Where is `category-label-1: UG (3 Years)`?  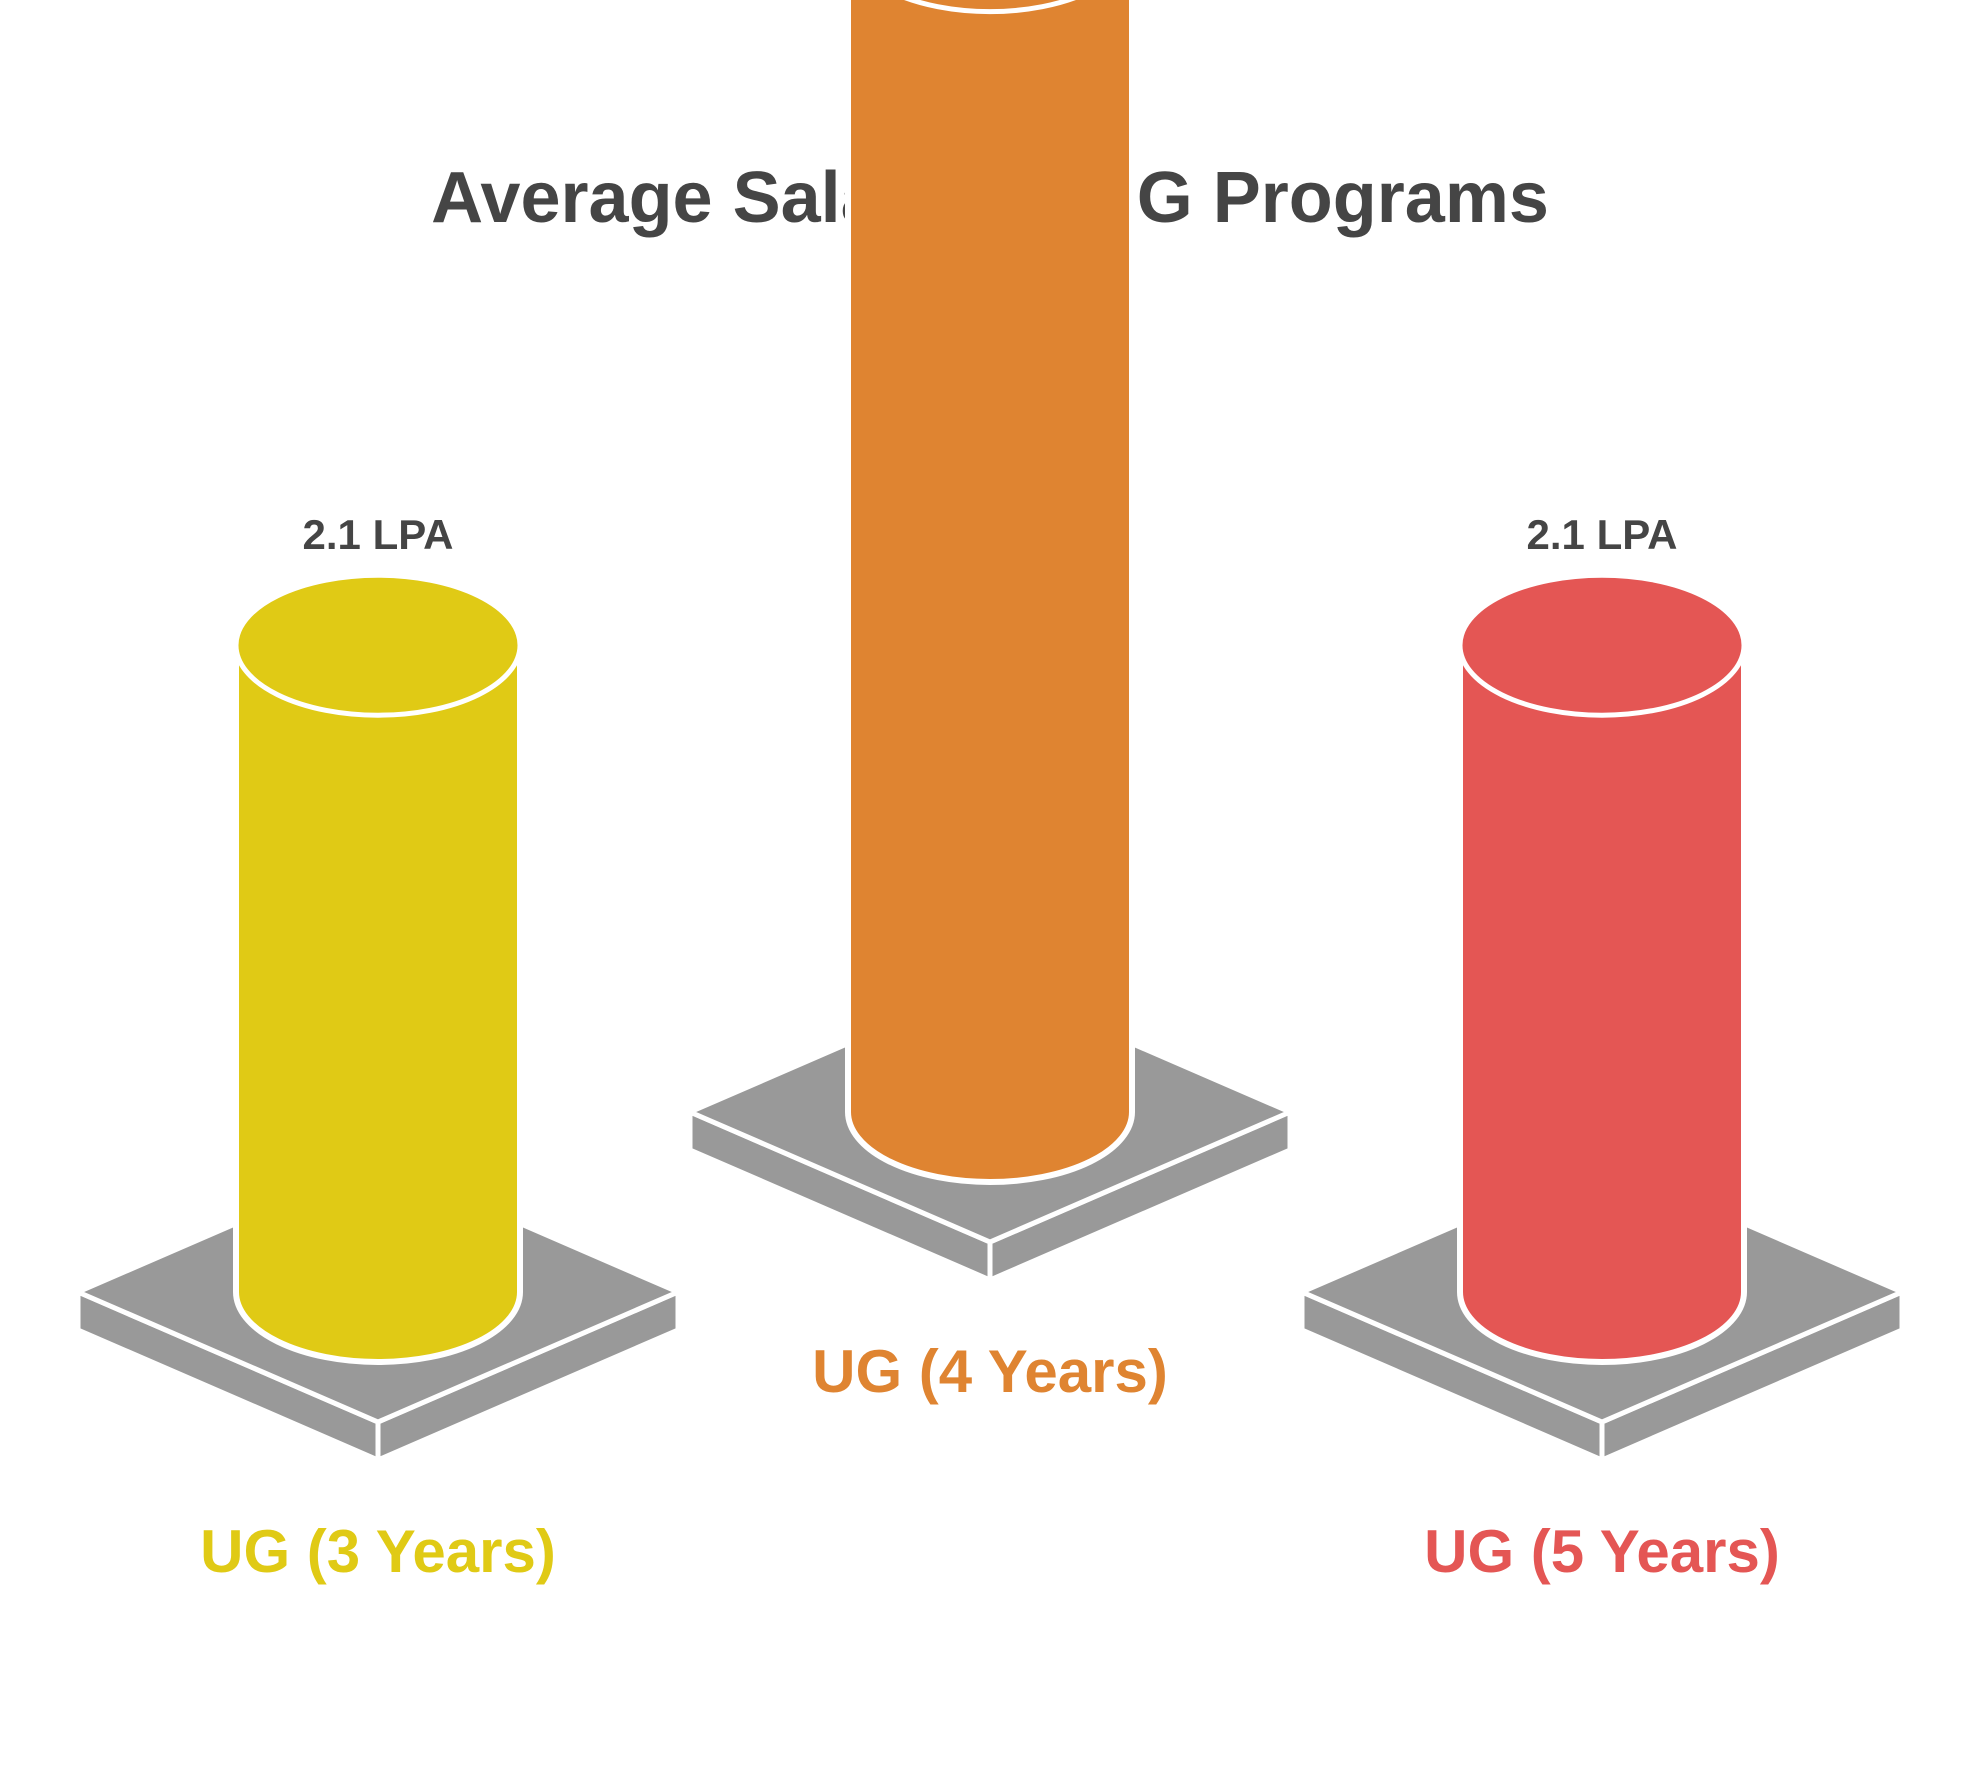
category-label-1: UG (3 Years) is located at coordinates (378, 1551).